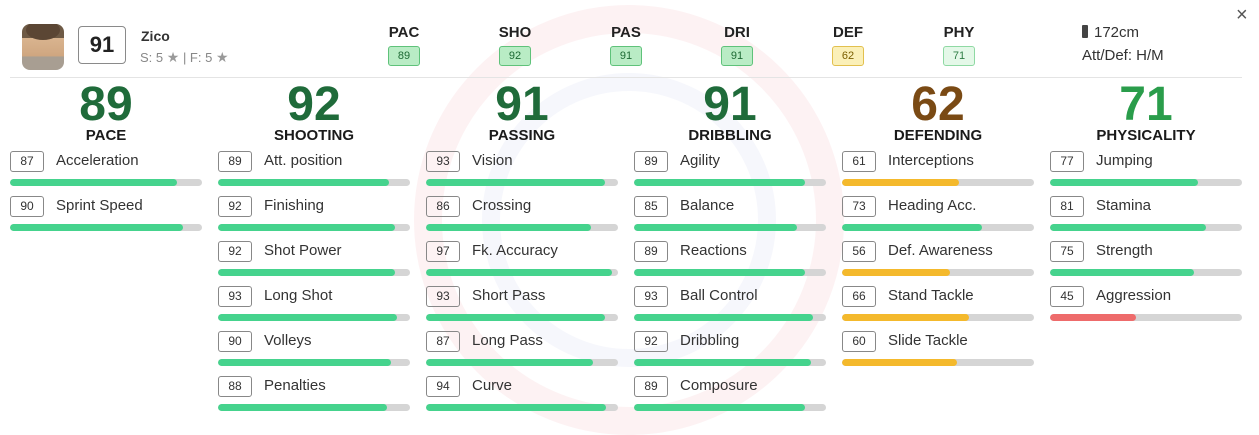 This screenshot has height=435, width=1259. Describe the element at coordinates (1146, 104) in the screenshot. I see `category-rating: 71` at that location.